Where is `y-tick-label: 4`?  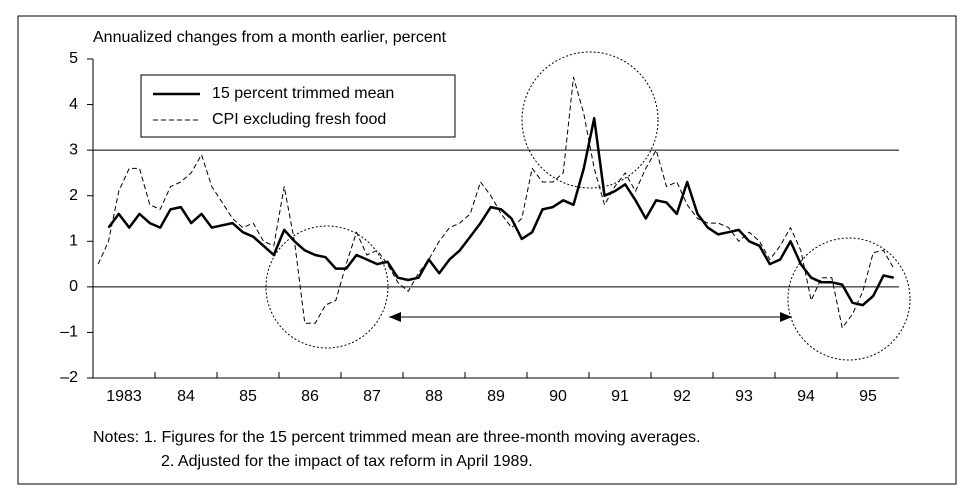 y-tick-label: 4 is located at coordinates (73, 104).